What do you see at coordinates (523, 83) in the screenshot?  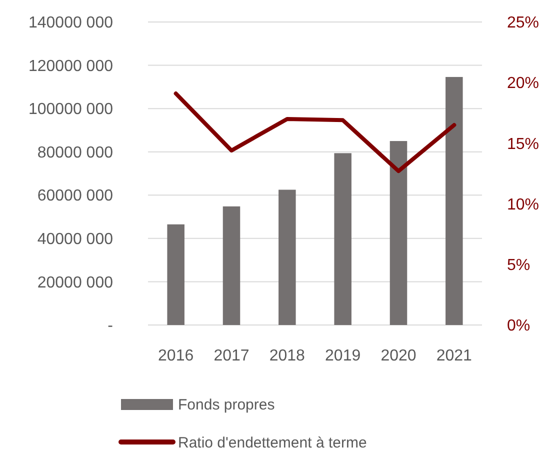 I see `y2-tick-label: 20%` at bounding box center [523, 83].